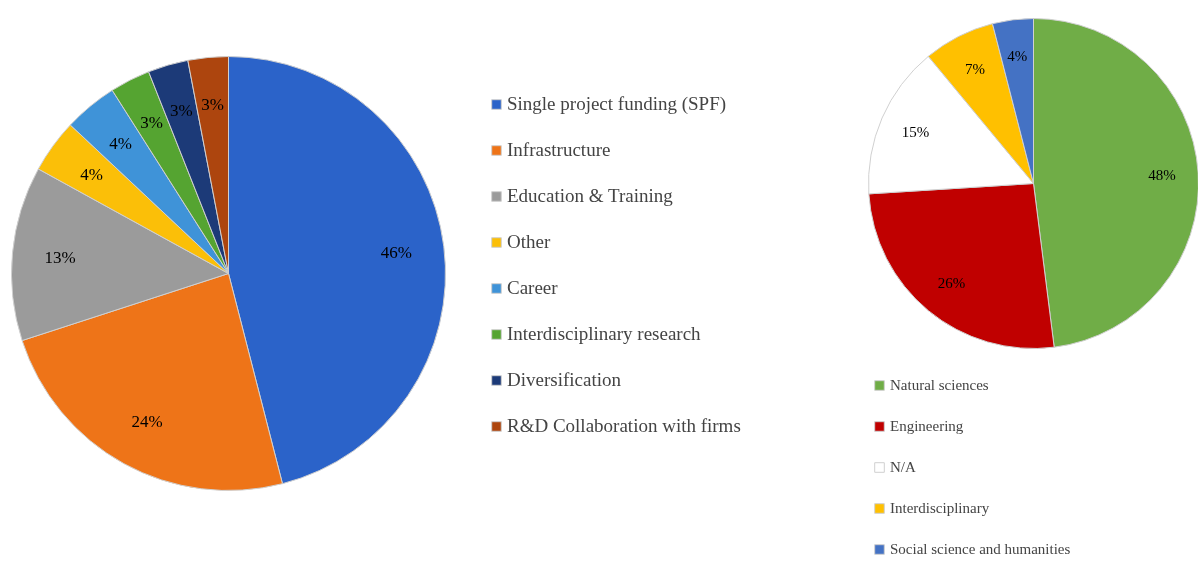 This screenshot has width=1198, height=563. I want to click on legend-label: Natural sciences, so click(939, 385).